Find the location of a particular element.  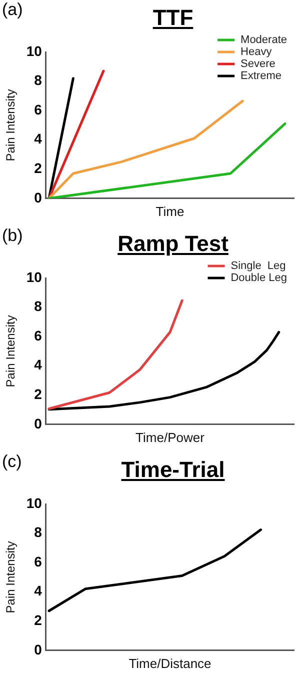

chart-title: Time-Trial is located at coordinates (173, 469).